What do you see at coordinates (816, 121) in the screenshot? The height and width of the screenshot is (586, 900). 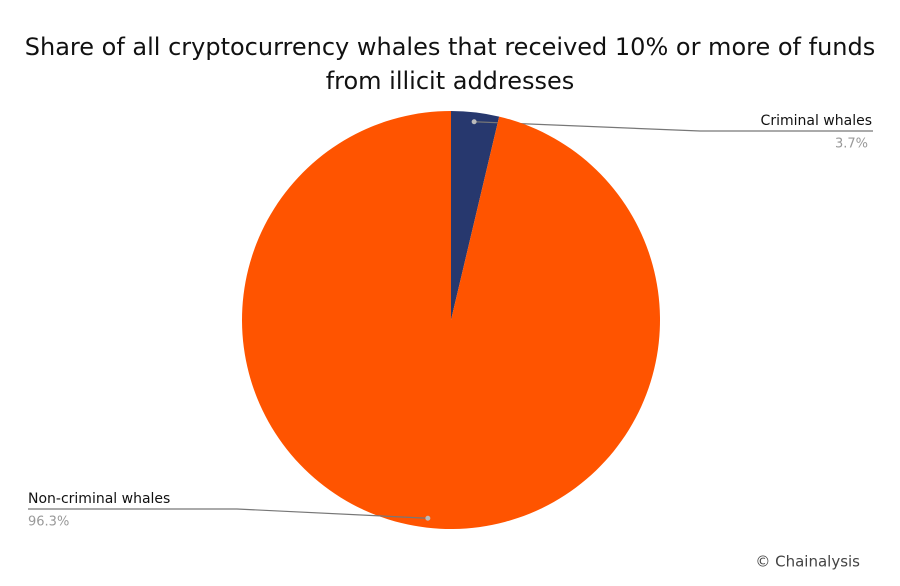 I see `legend-label: Criminal whales` at bounding box center [816, 121].